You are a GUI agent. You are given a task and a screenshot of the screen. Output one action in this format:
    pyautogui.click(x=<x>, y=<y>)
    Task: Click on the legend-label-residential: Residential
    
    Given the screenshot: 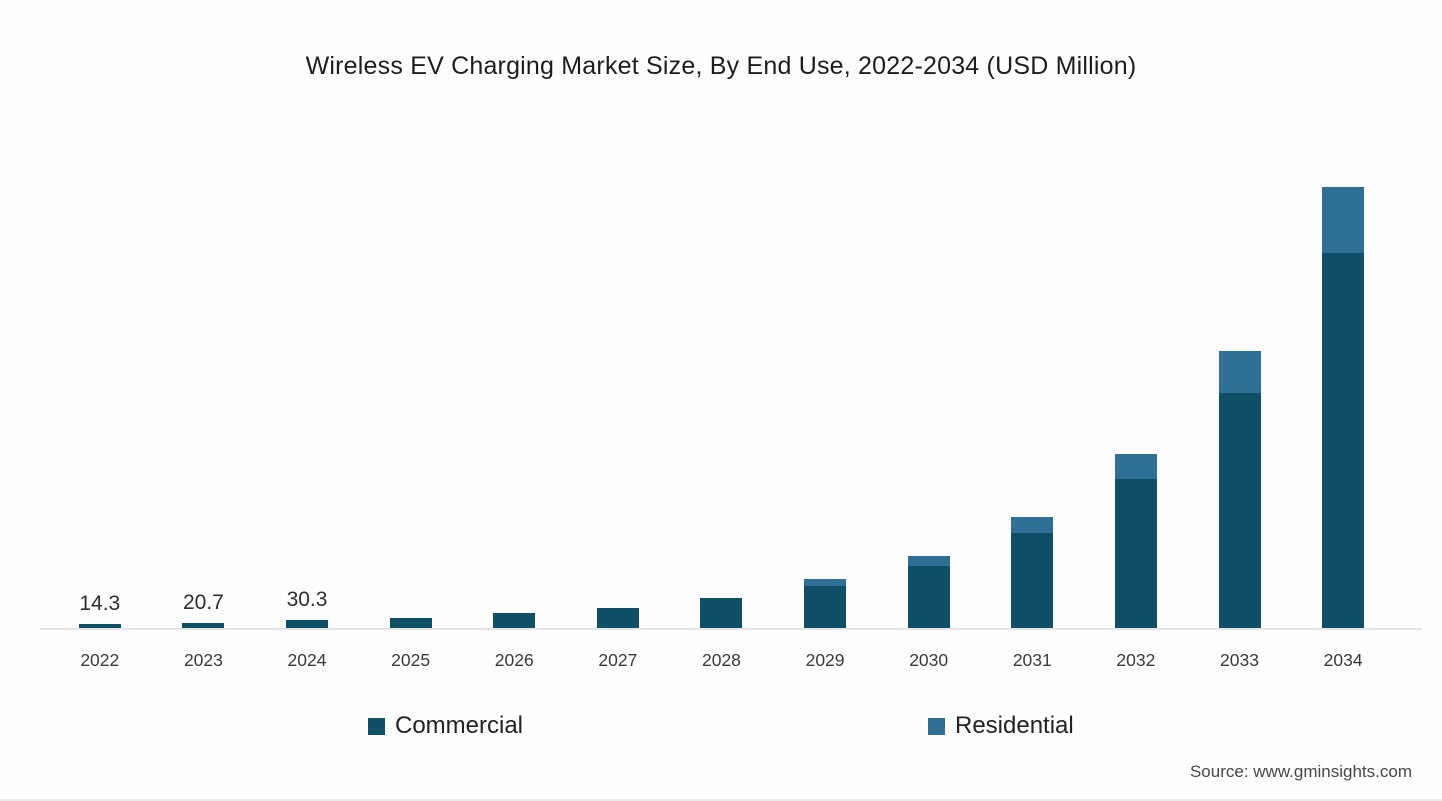 What is the action you would take?
    pyautogui.click(x=1014, y=725)
    